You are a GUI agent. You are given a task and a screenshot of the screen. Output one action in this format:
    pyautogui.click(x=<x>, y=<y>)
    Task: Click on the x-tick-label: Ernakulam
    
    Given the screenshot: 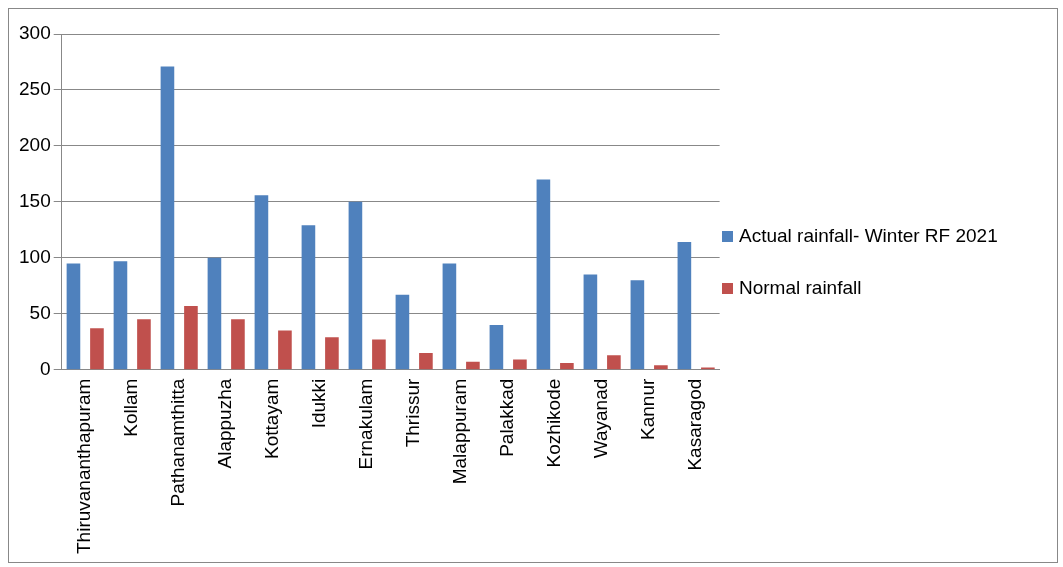 What is the action you would take?
    pyautogui.click(x=366, y=424)
    